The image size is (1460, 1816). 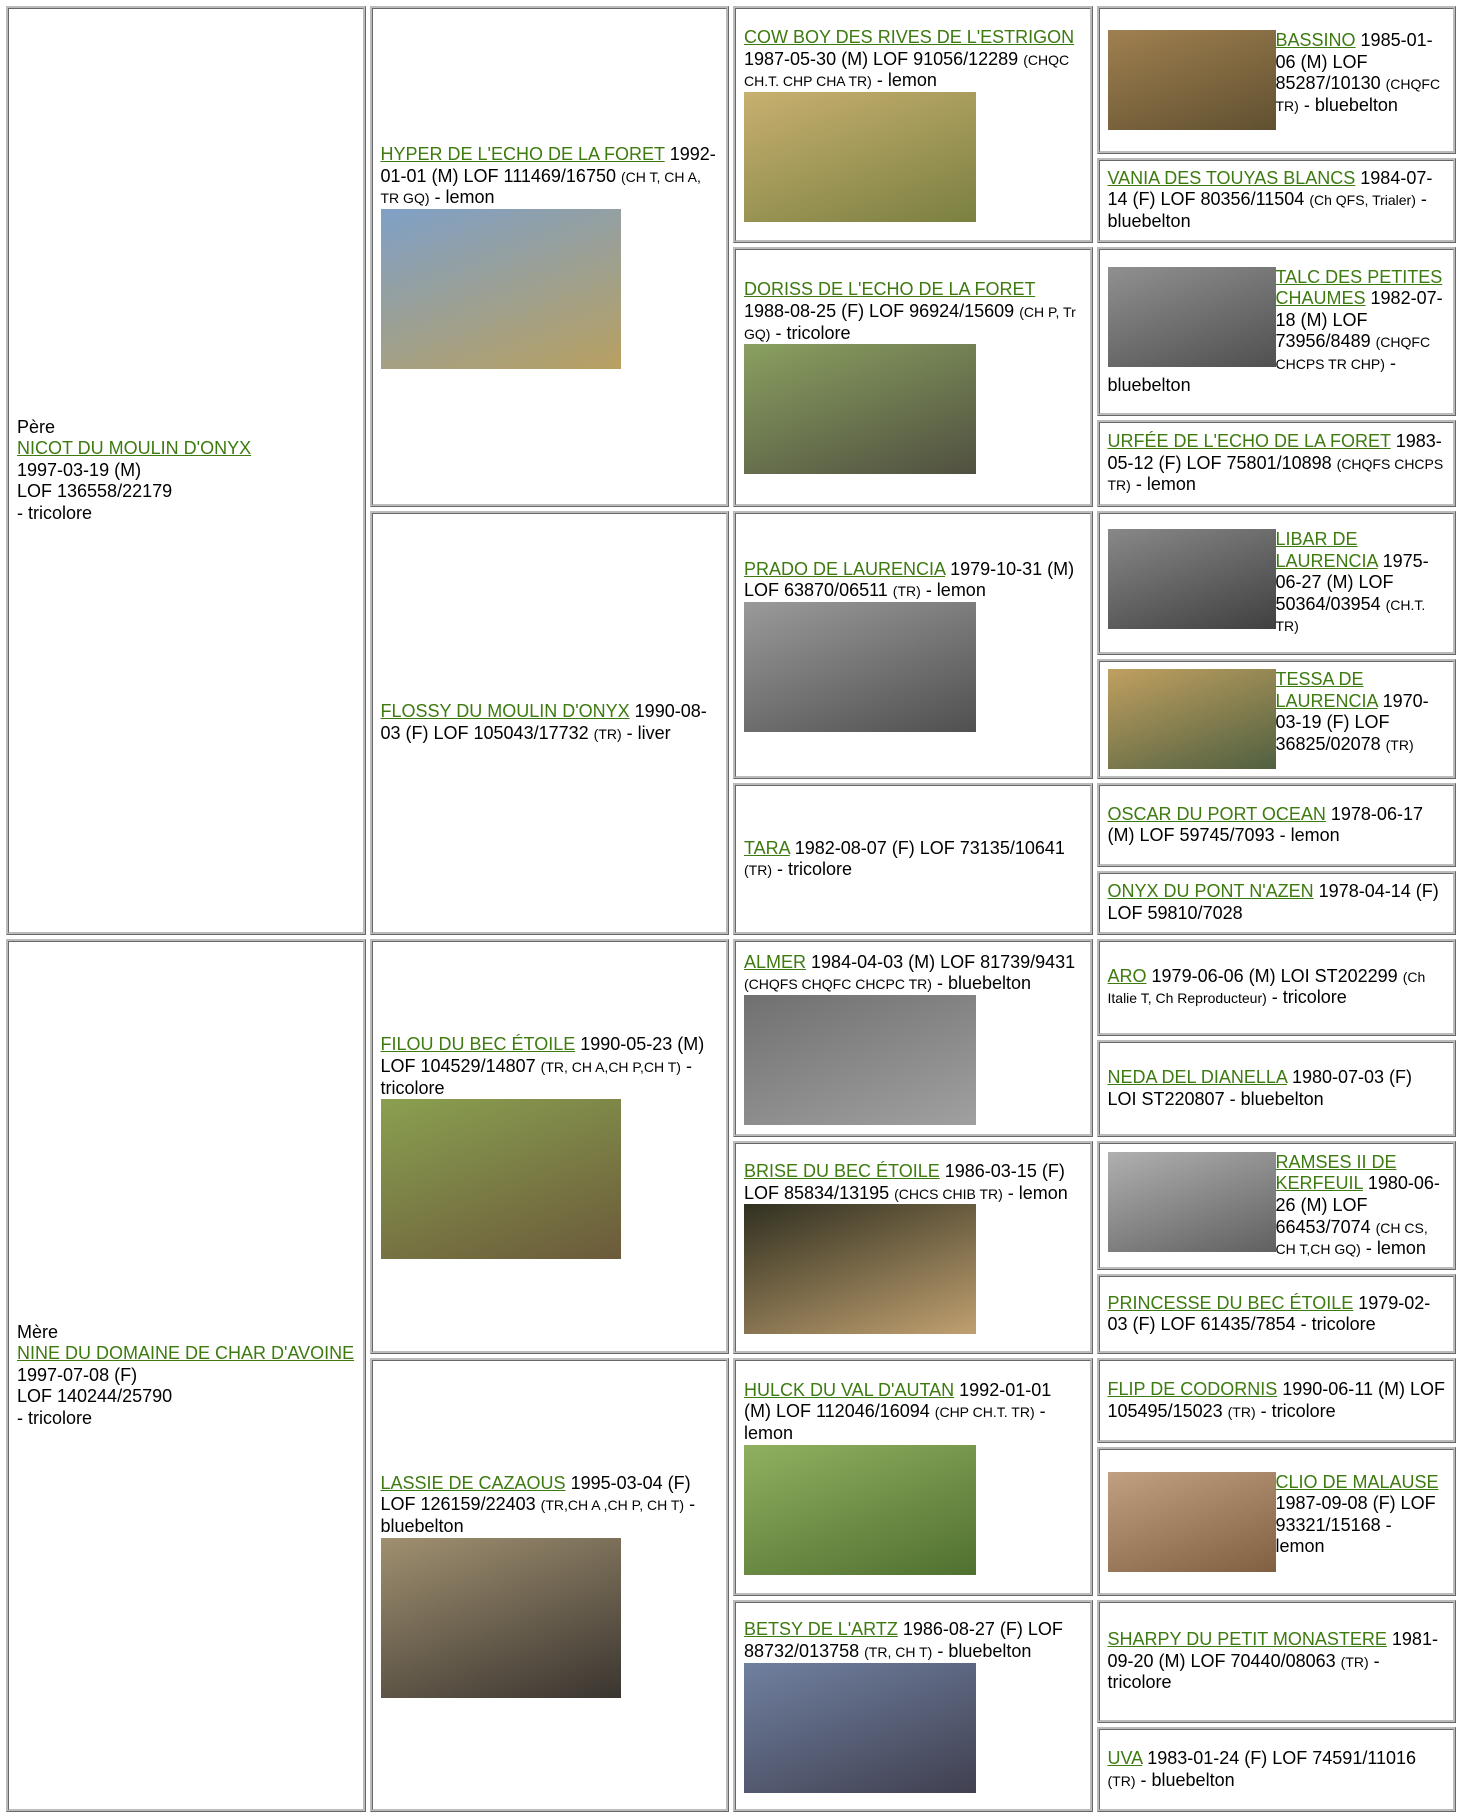 I want to click on dog-name-link: UVA, so click(x=1125, y=1758).